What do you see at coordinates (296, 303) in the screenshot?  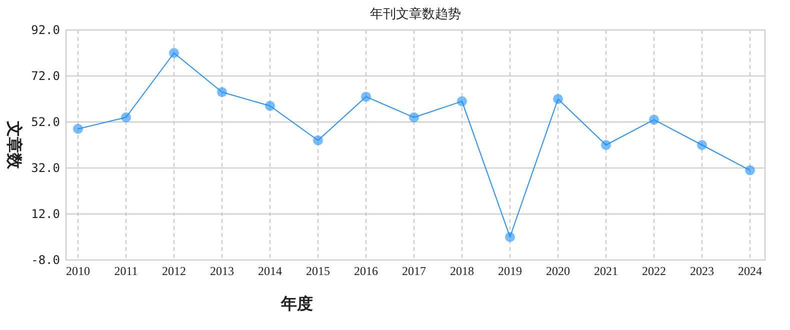 I see `x-axis-title: 年度` at bounding box center [296, 303].